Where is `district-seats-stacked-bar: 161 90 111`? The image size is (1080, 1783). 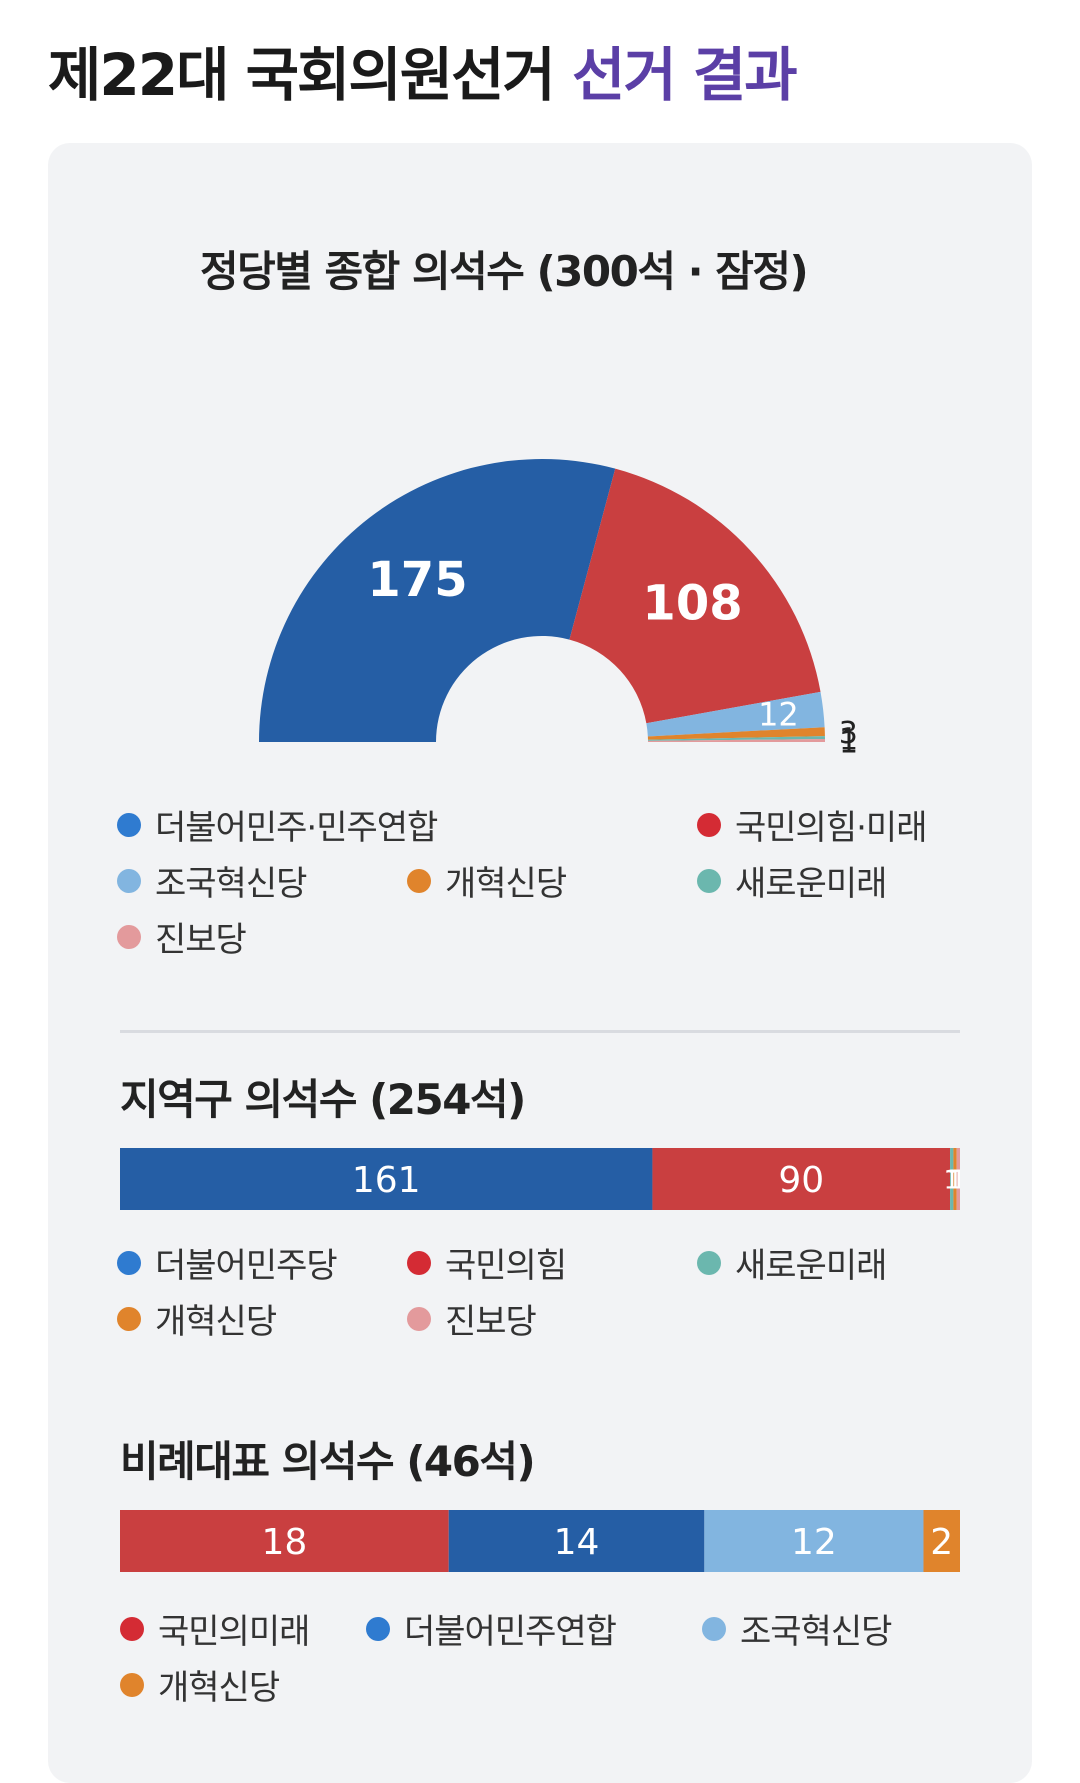 district-seats-stacked-bar: 161 90 111 is located at coordinates (540, 1179).